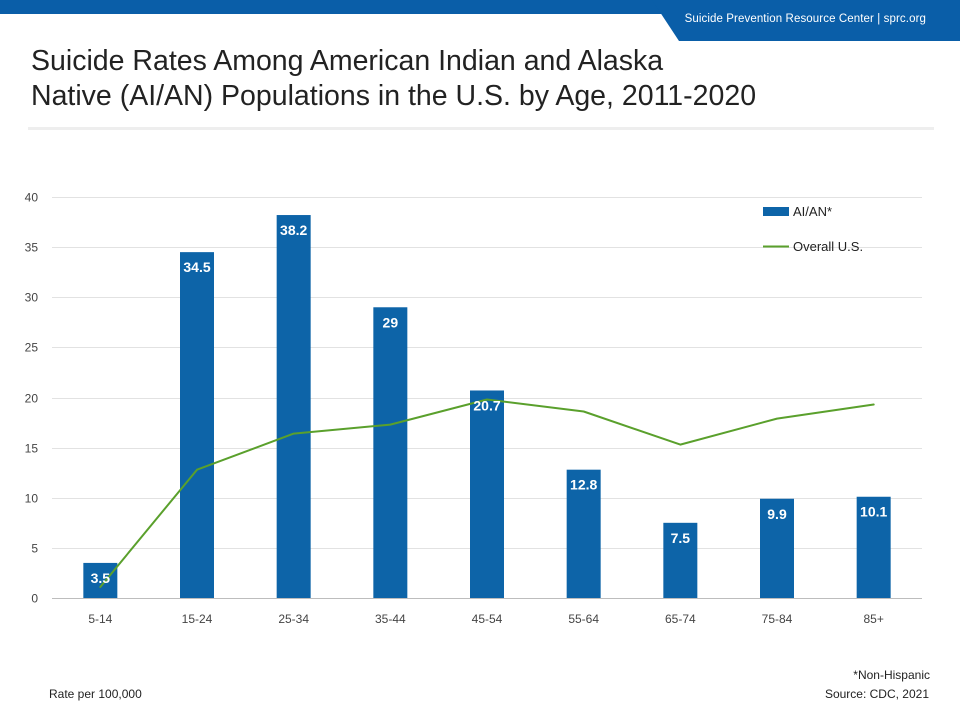 The width and height of the screenshot is (960, 720). Describe the element at coordinates (197, 619) in the screenshot. I see `x-tick-label: 15-24` at that location.